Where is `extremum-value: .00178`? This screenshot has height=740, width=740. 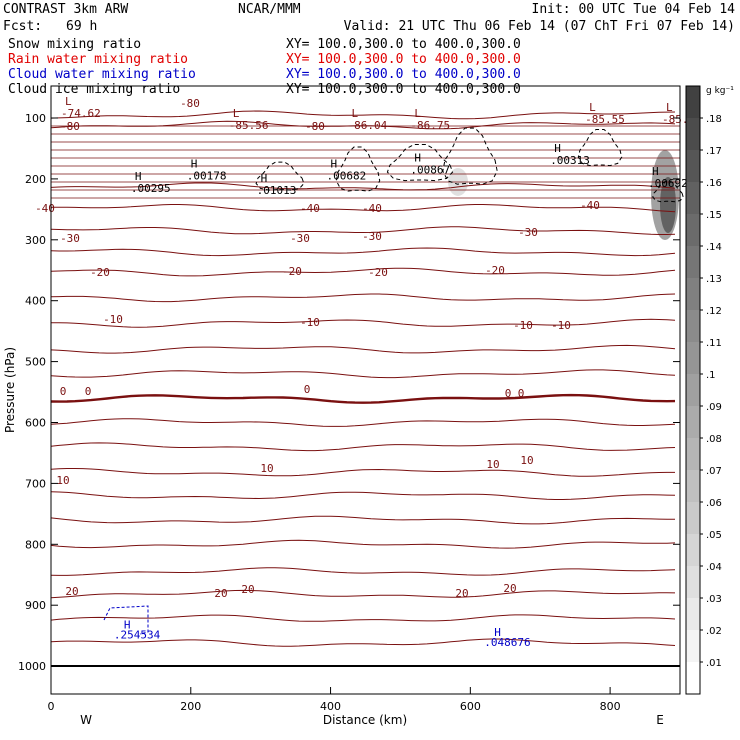 extremum-value: .00178 is located at coordinates (207, 176).